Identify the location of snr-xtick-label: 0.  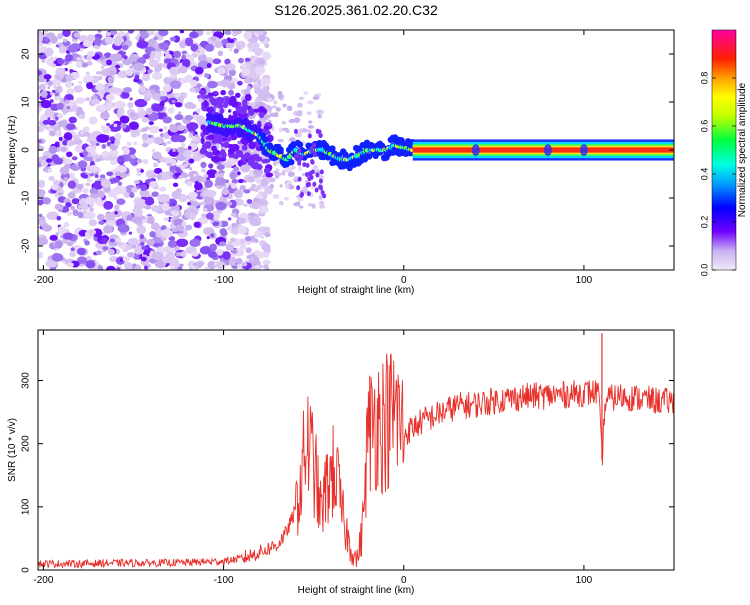
(404, 580).